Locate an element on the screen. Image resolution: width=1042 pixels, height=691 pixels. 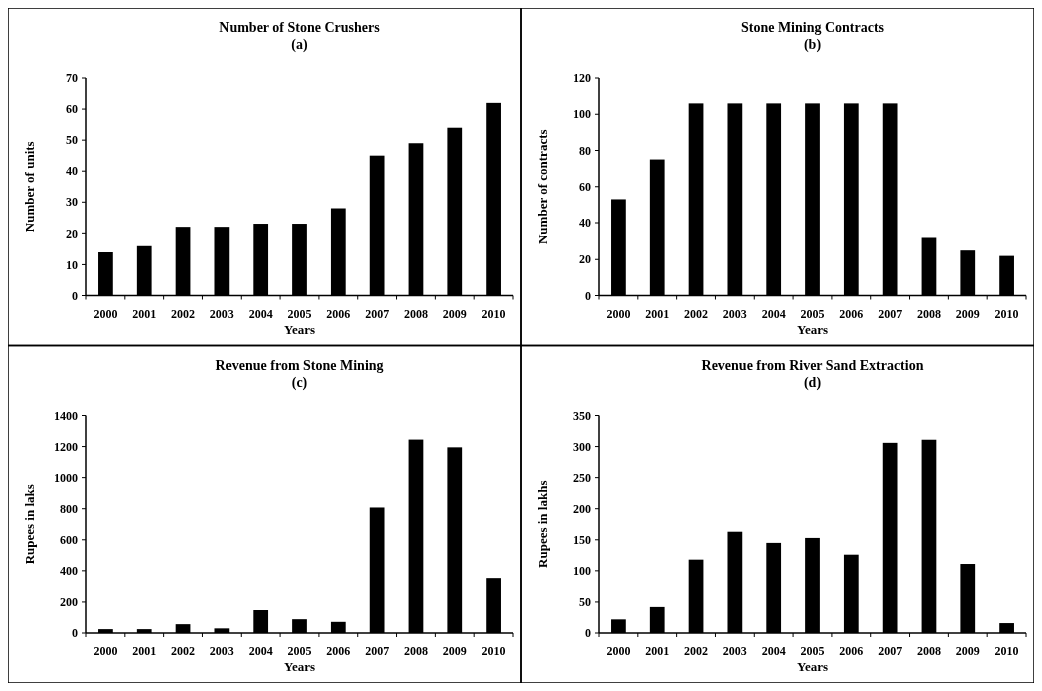
y-tick-label: 1400 is located at coordinates (66, 415).